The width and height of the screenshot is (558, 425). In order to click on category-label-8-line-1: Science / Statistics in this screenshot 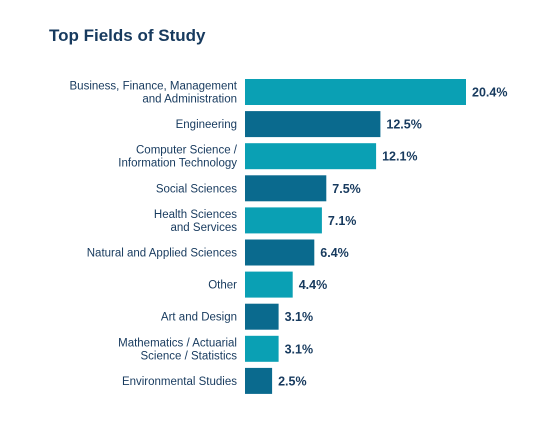, I will do `click(188, 356)`.